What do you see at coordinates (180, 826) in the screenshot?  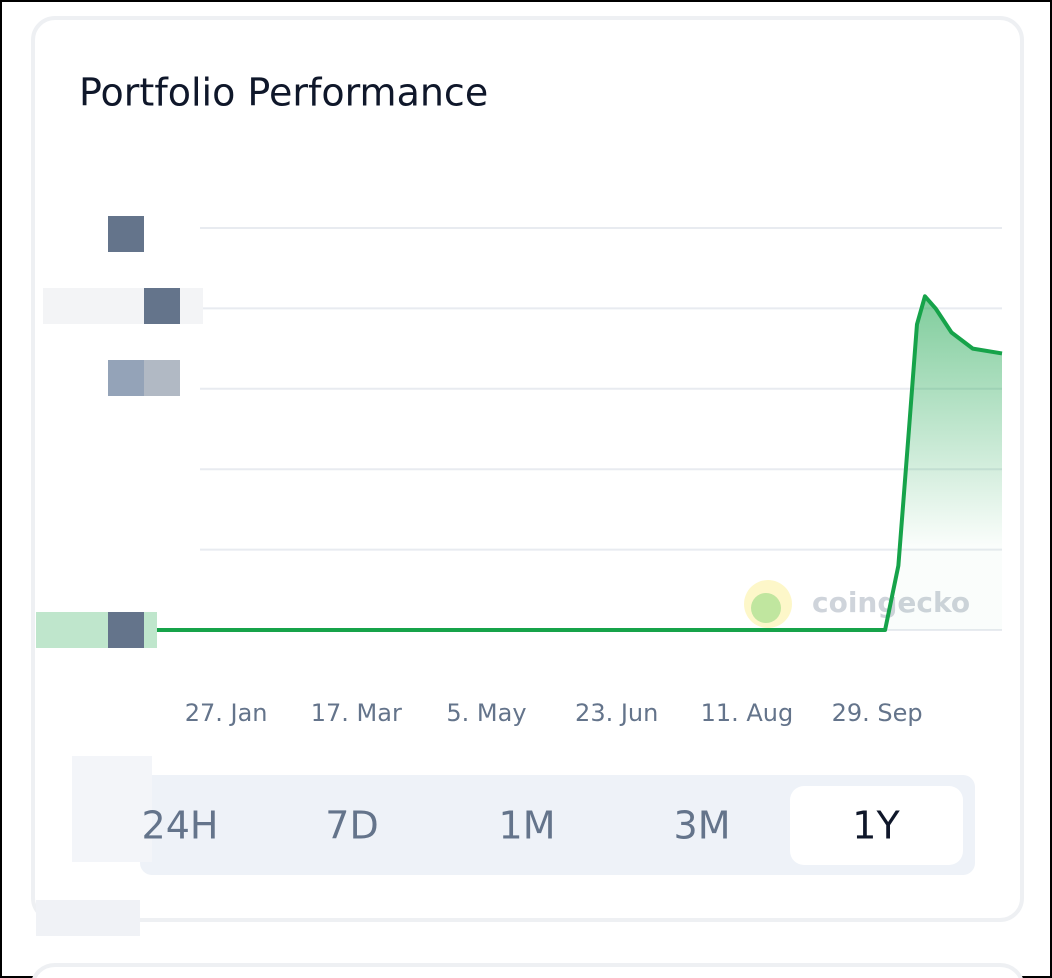 I see `range-button: 24H` at bounding box center [180, 826].